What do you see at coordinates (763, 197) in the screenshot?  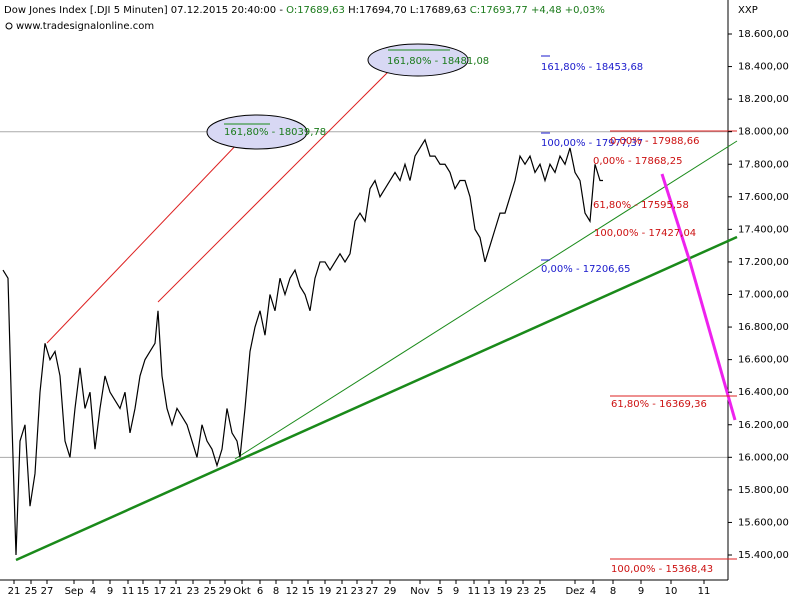 I see `y-tick-label: 17.600,00` at bounding box center [763, 197].